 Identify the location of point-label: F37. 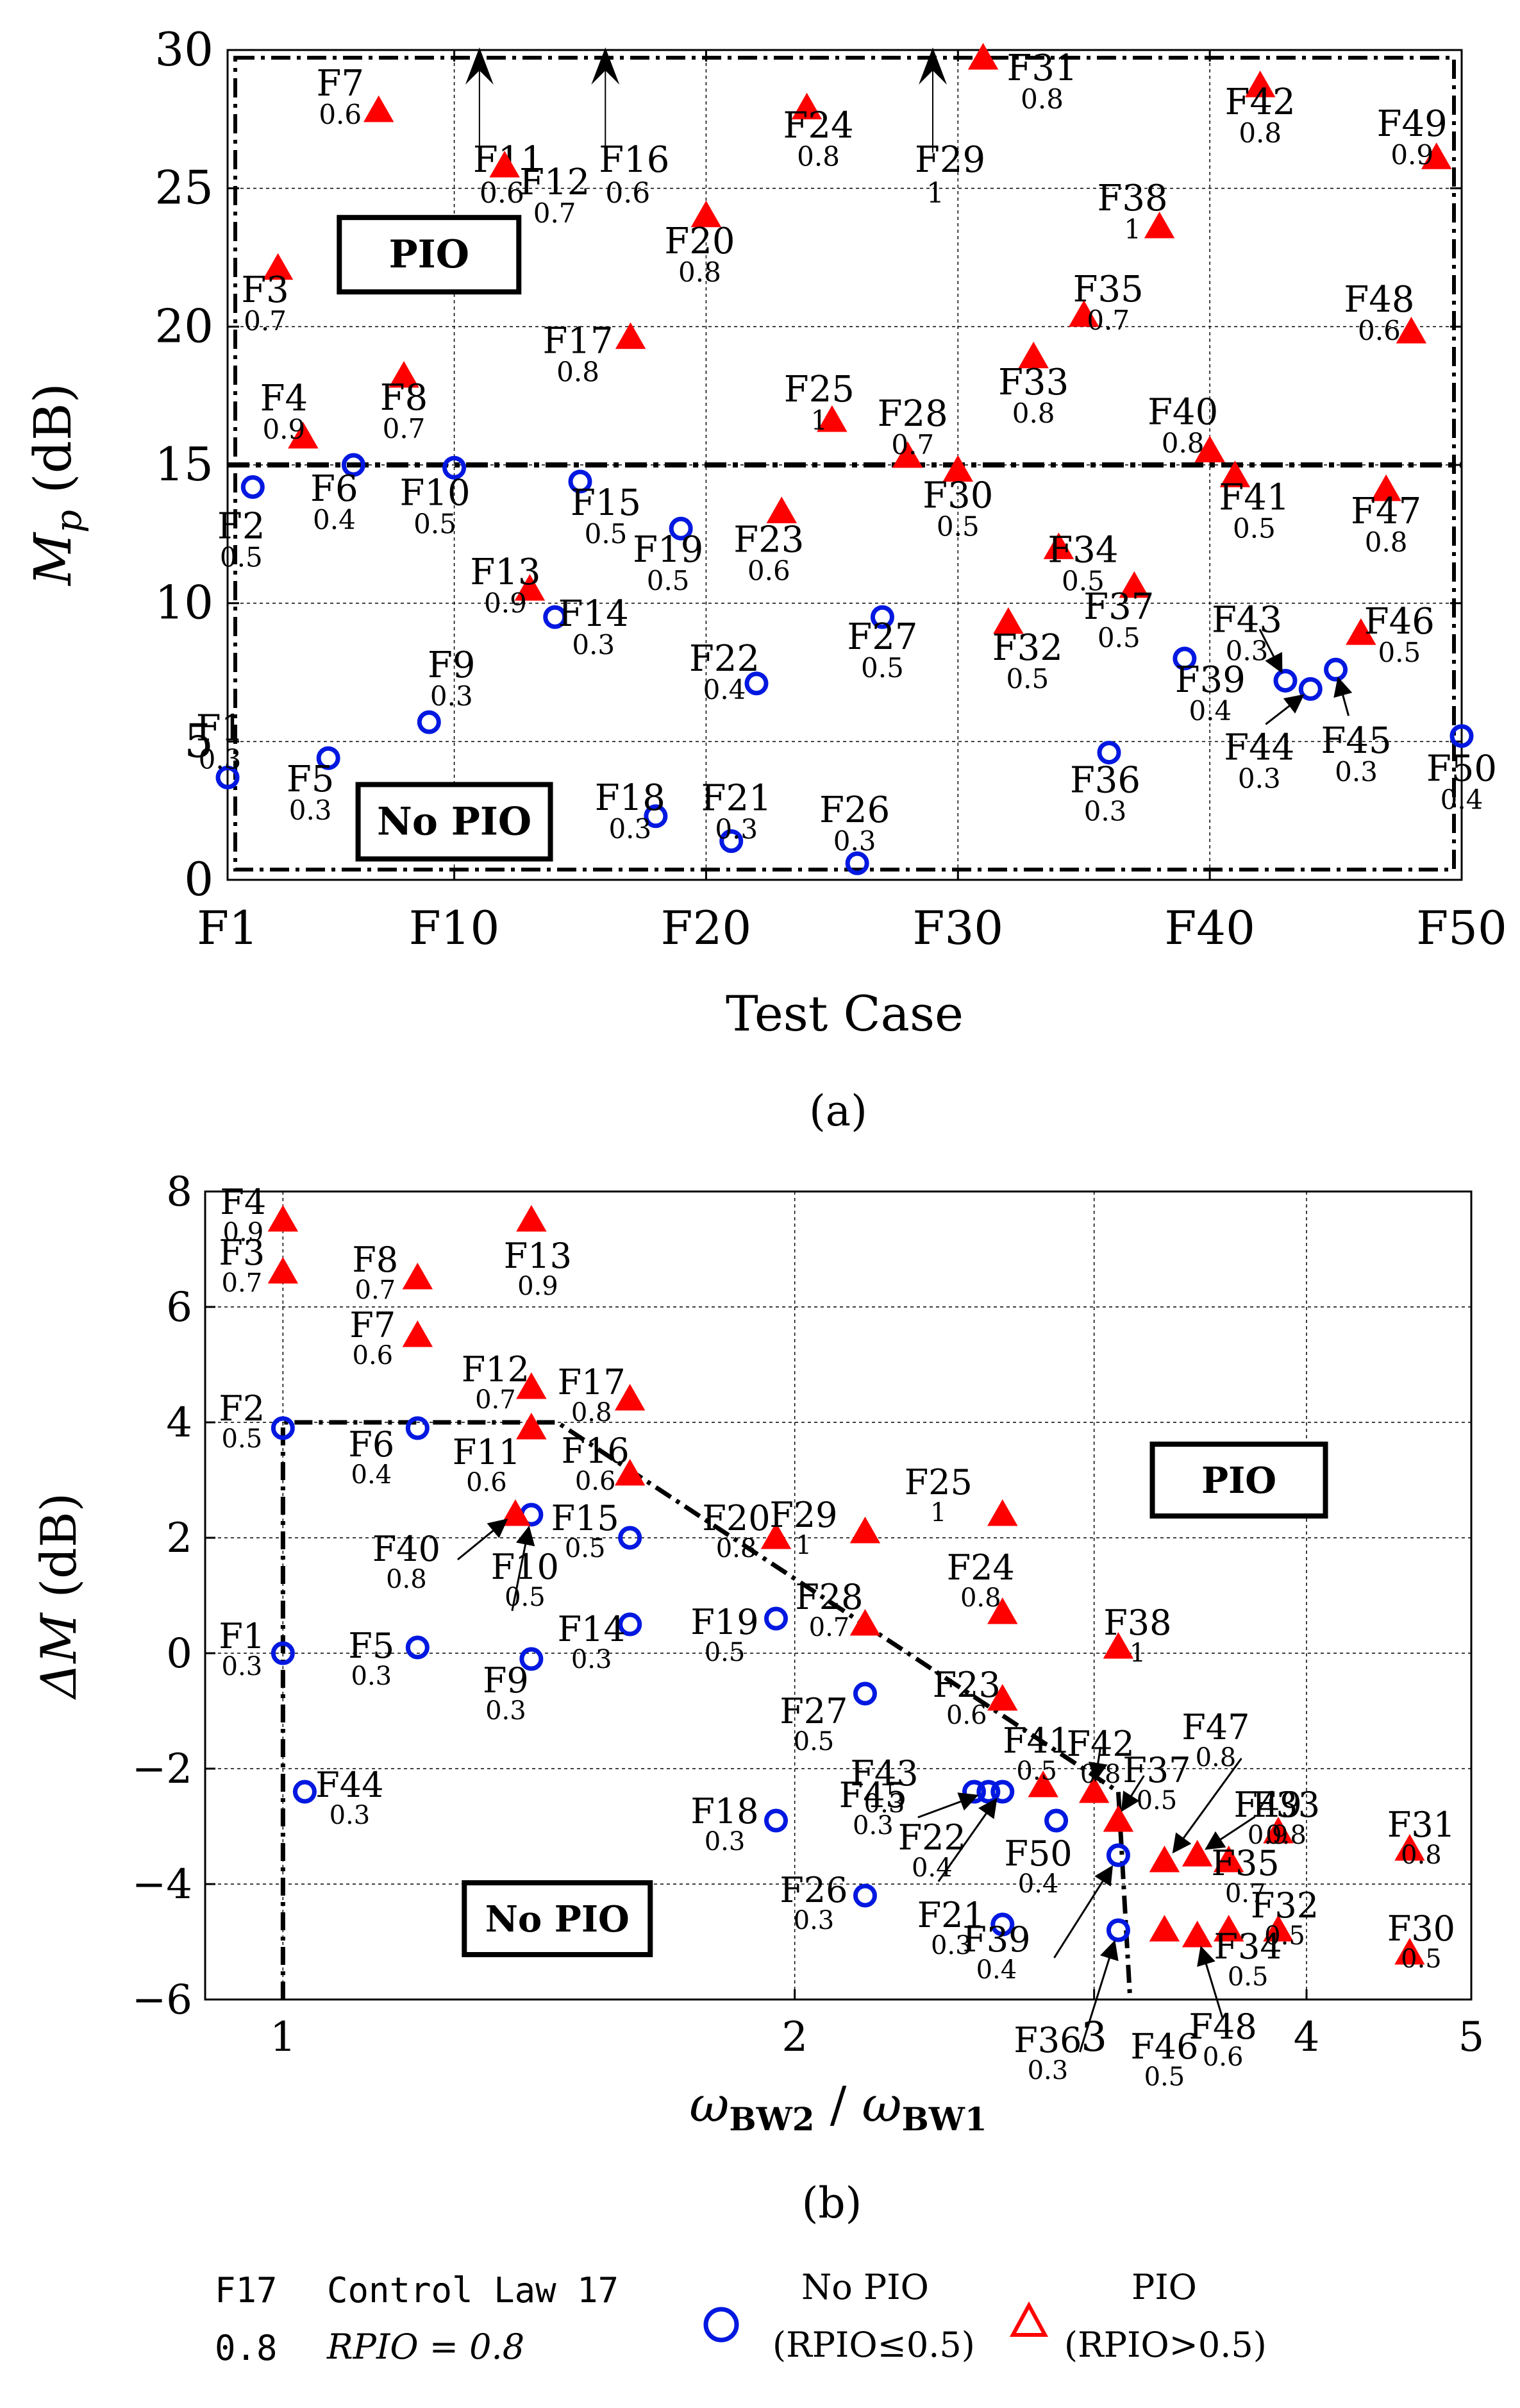
(1157, 1770).